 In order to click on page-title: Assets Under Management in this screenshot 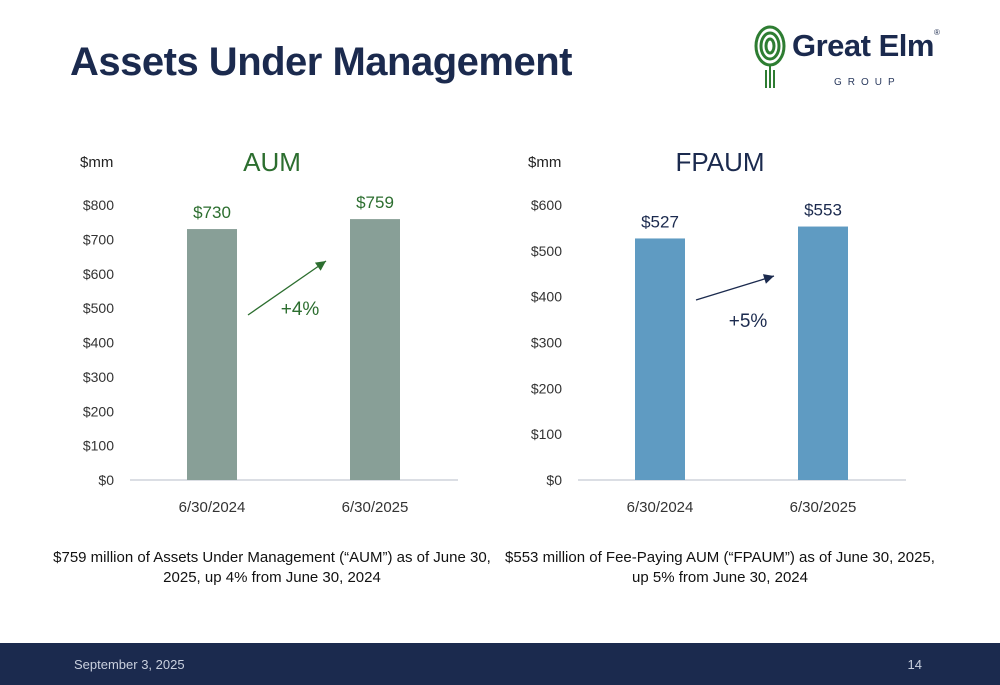, I will do `click(321, 62)`.